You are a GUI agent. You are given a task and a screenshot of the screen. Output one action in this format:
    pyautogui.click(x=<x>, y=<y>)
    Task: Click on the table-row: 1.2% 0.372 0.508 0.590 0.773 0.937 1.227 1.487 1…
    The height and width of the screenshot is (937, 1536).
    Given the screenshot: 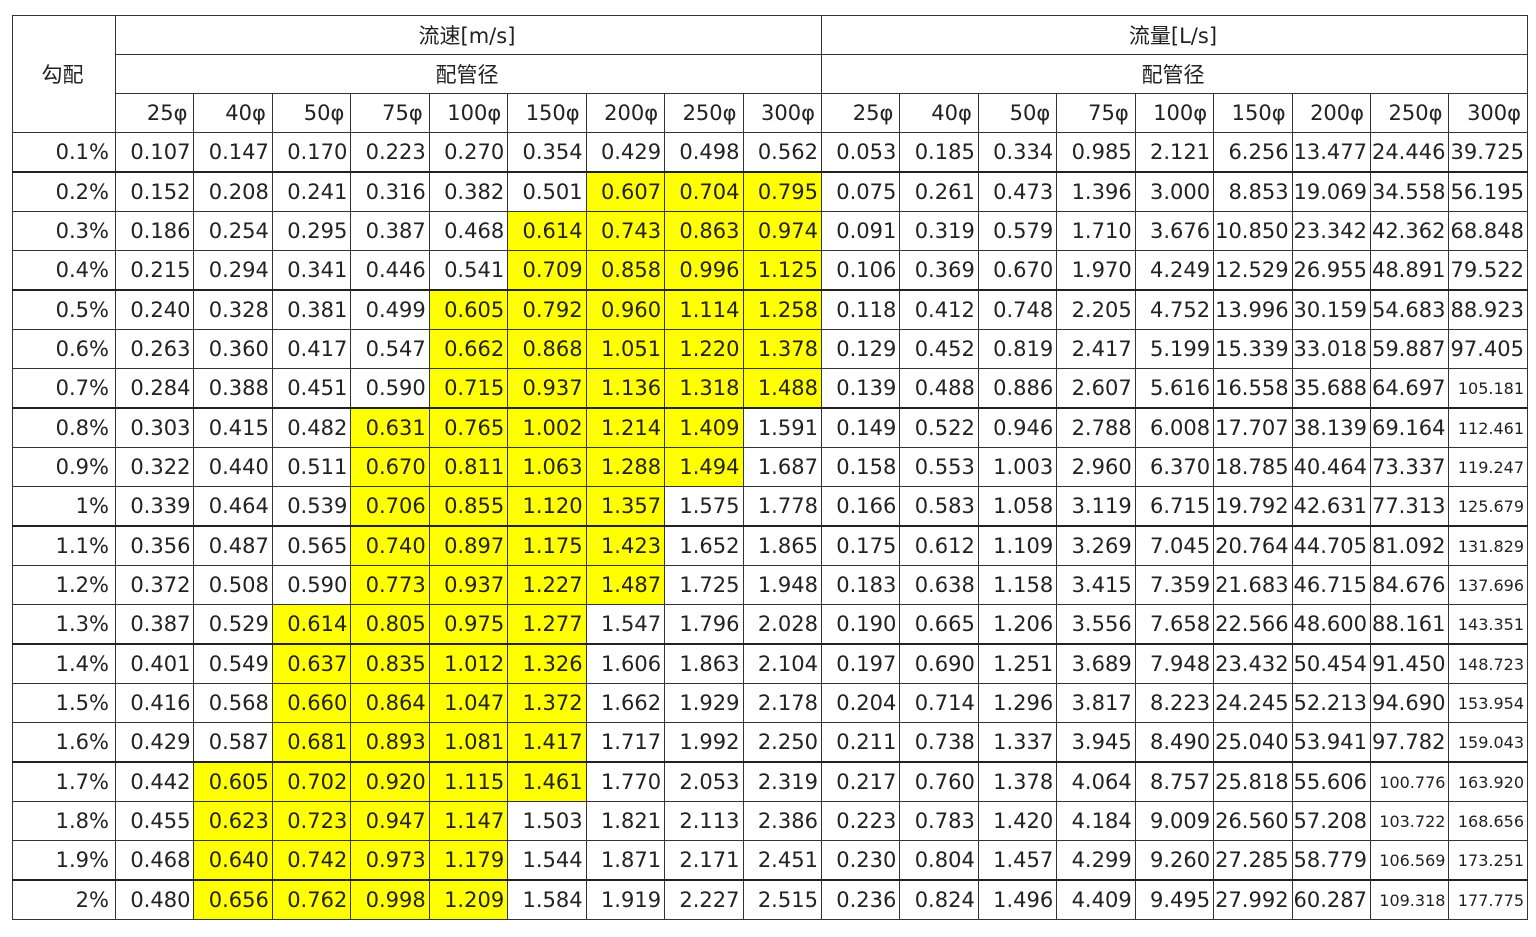 What is the action you would take?
    pyautogui.click(x=770, y=585)
    